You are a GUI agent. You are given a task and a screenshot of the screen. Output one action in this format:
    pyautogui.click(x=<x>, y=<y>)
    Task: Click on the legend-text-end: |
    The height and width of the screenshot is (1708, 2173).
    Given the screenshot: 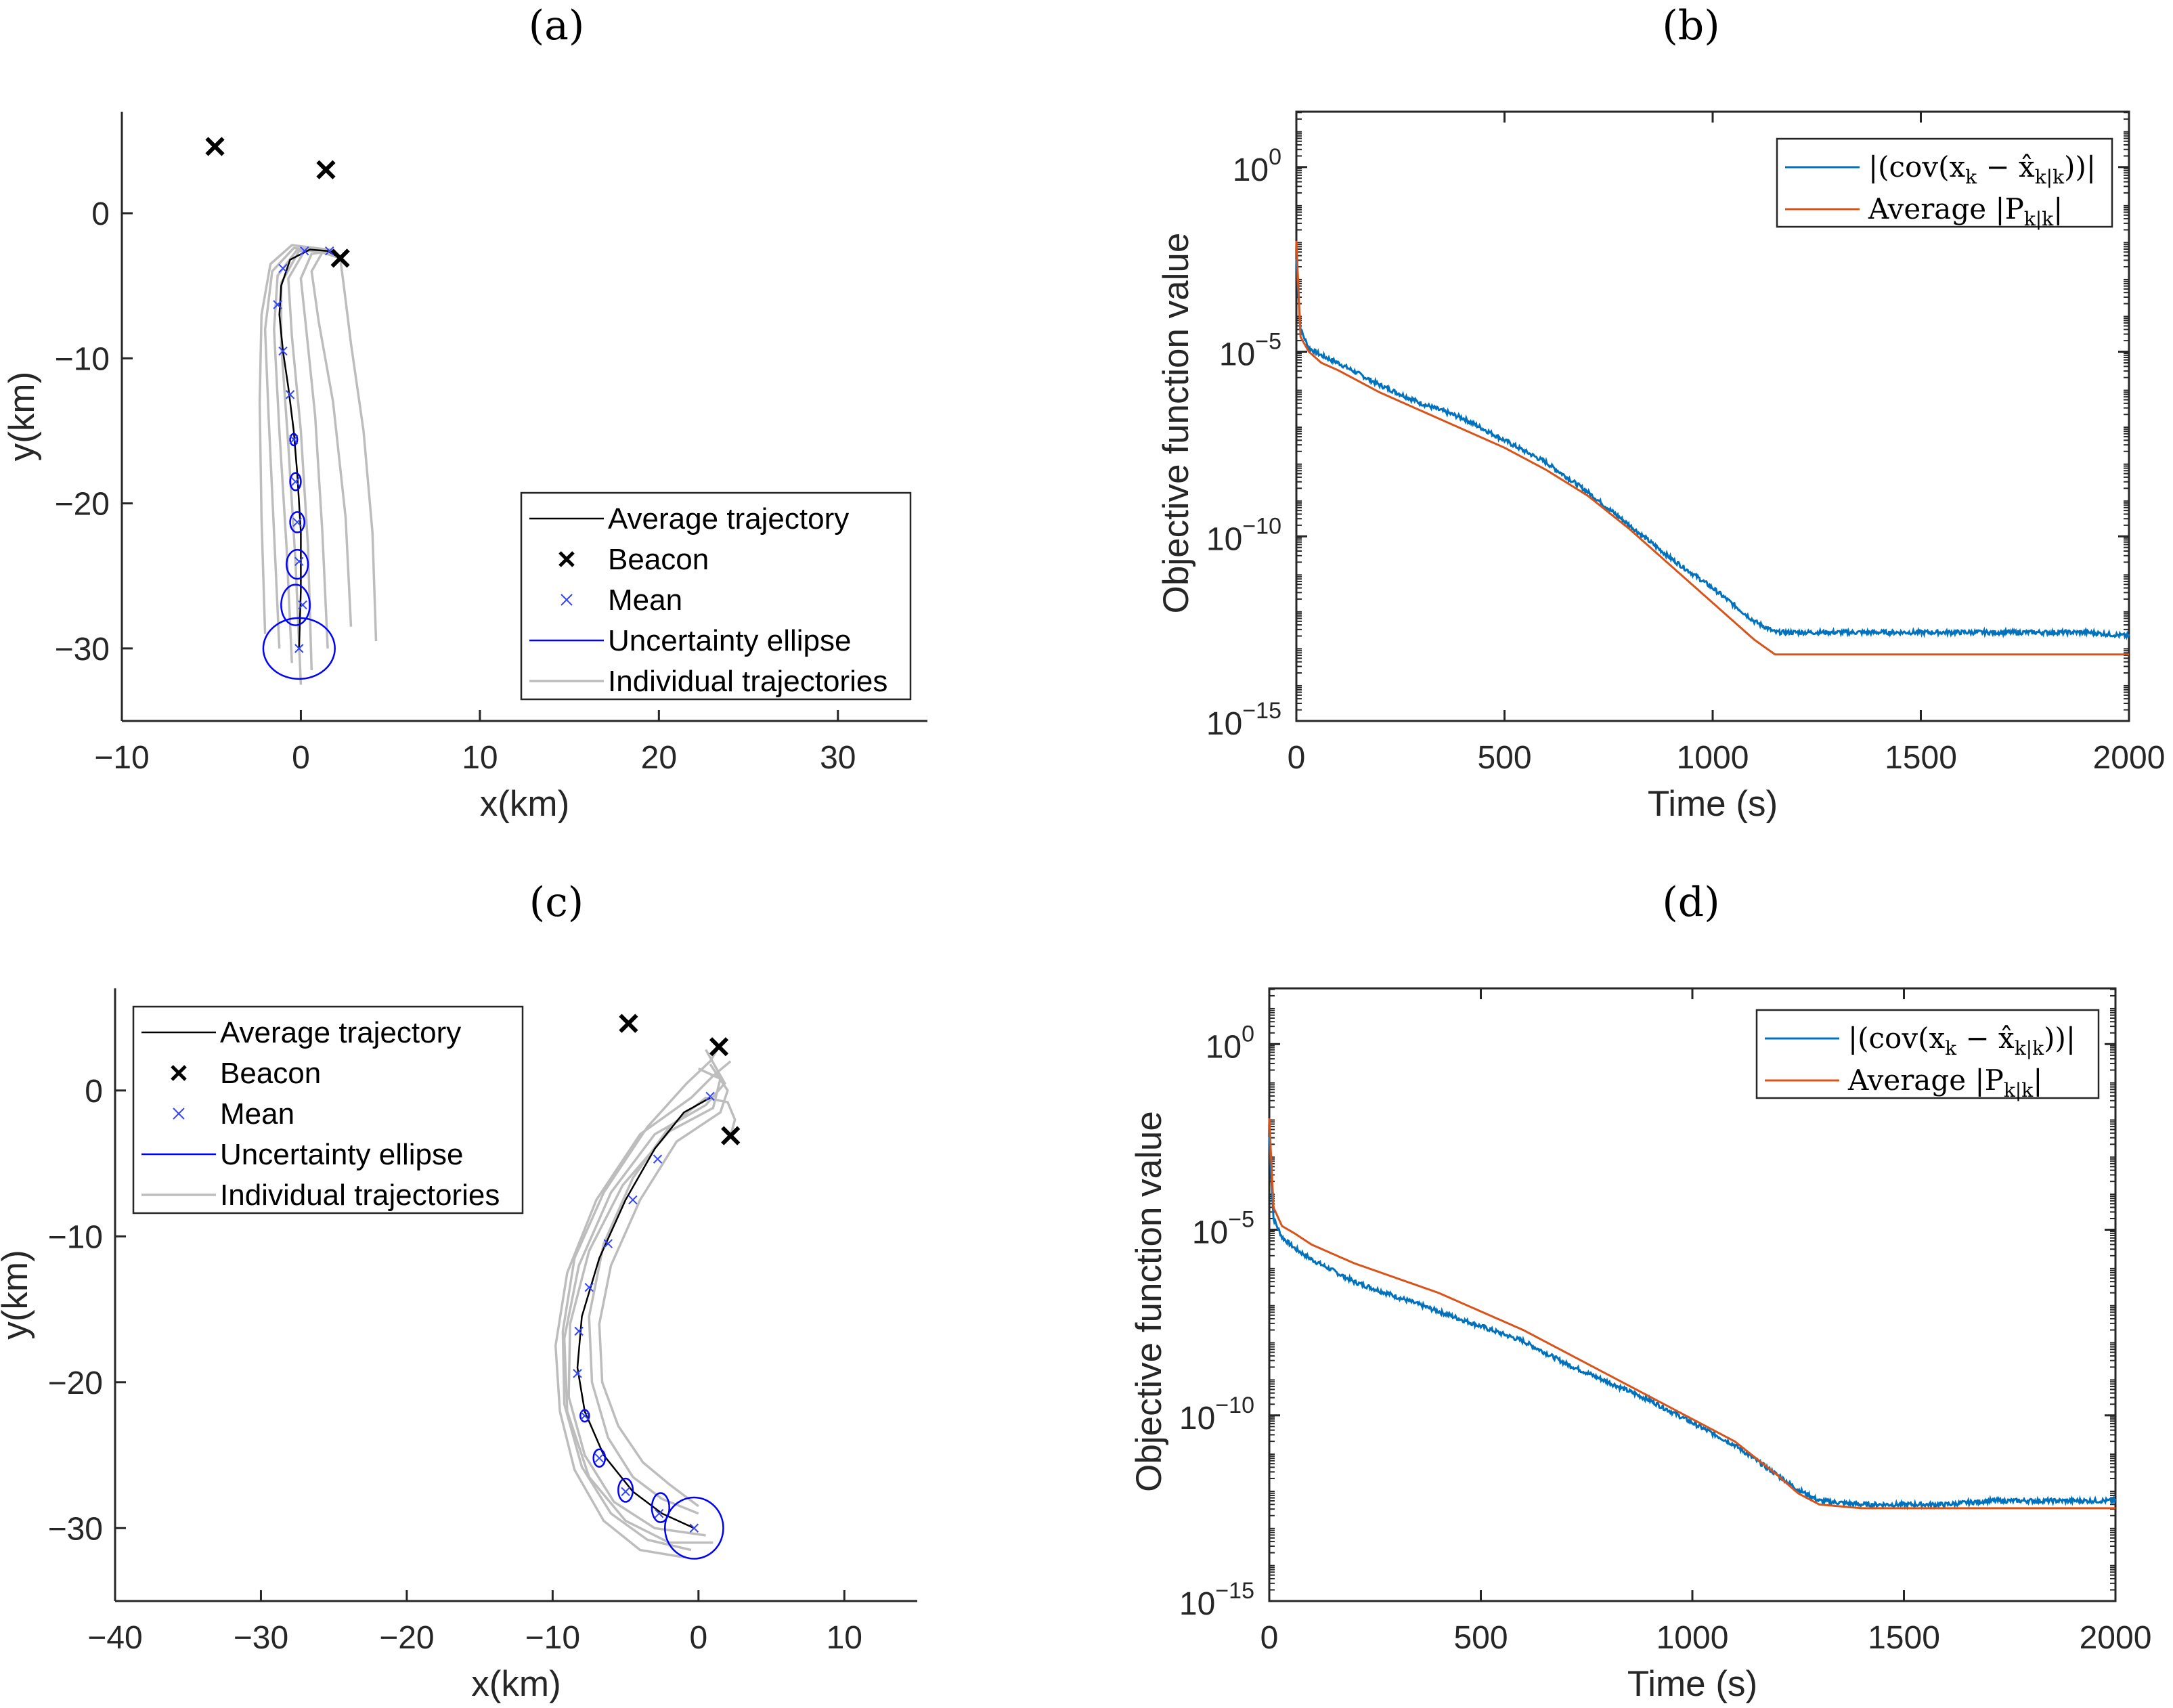 What is the action you would take?
    pyautogui.click(x=2058, y=209)
    